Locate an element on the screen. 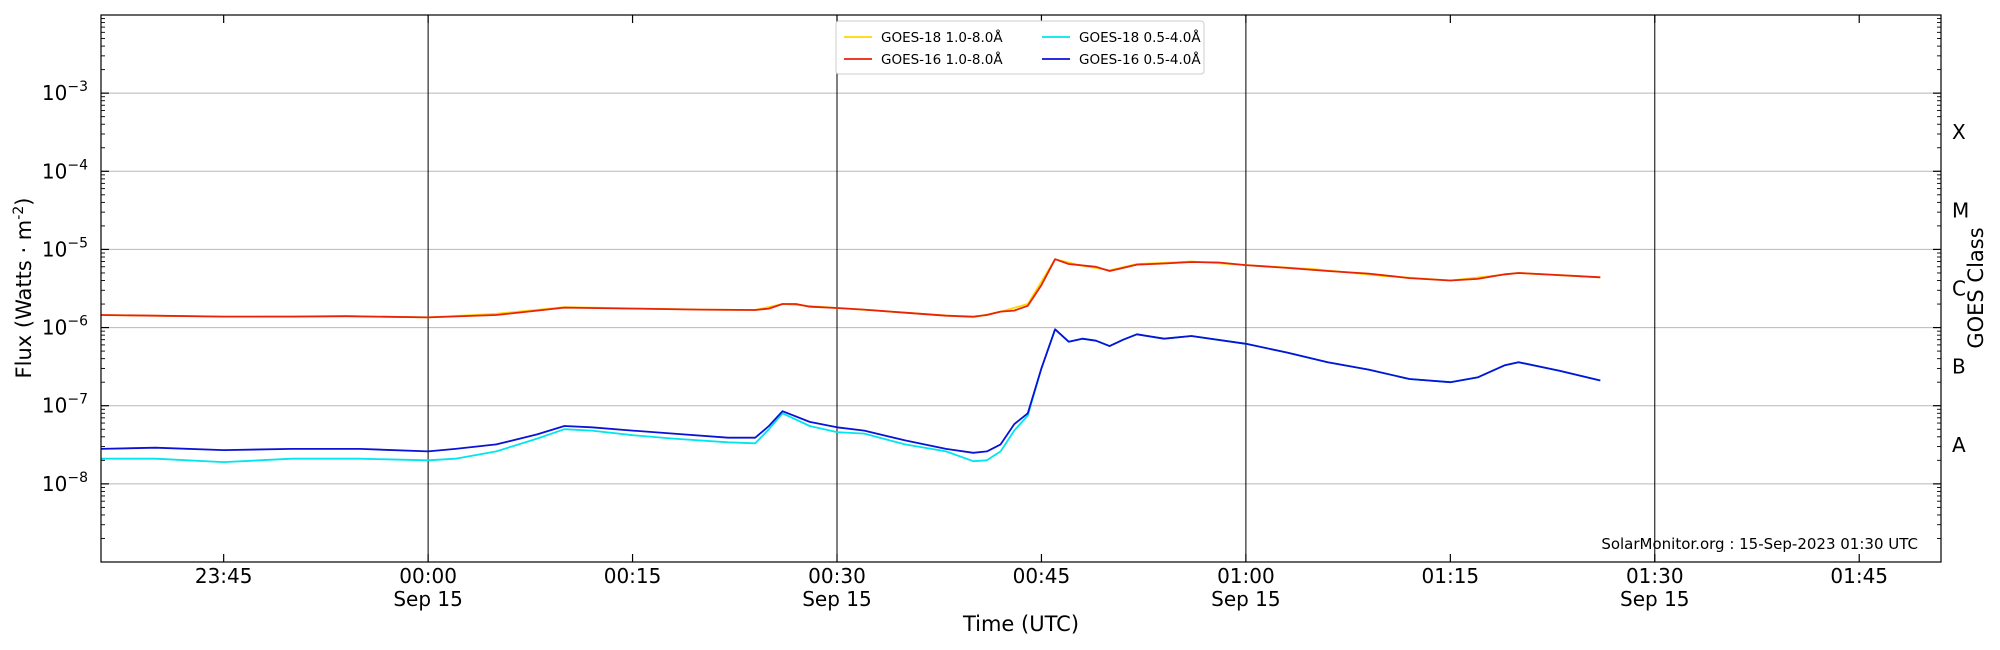 The image size is (2000, 650). legend-label-1: GOES-16 1.0-8.0Å is located at coordinates (942, 59).